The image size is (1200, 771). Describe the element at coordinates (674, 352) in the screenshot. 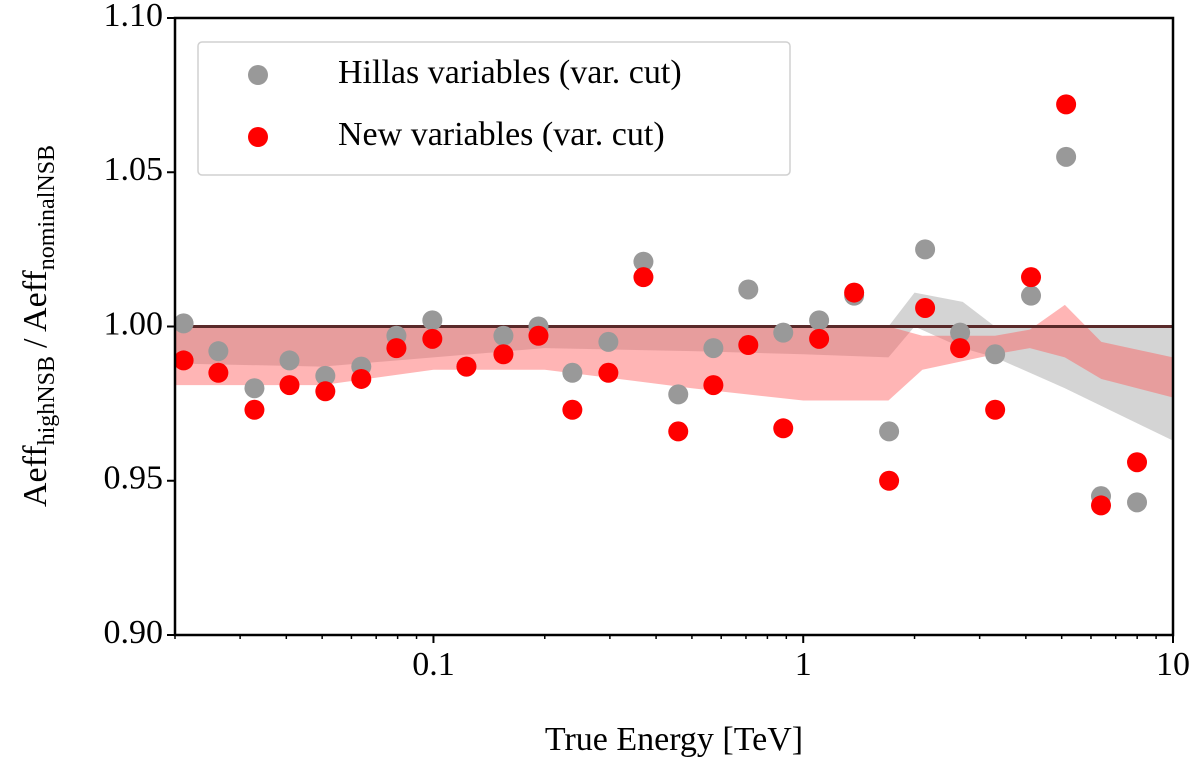

I see `band` at that location.